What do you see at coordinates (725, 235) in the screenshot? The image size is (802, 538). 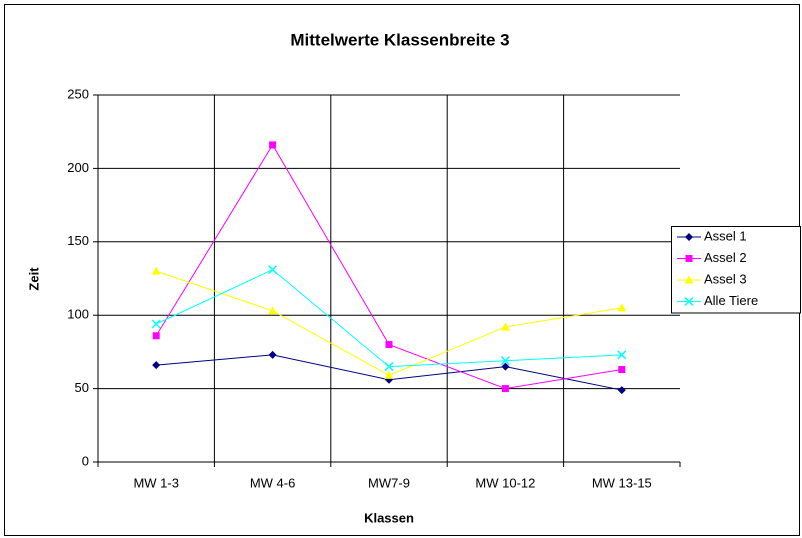 I see `legend-label: Assel 1` at bounding box center [725, 235].